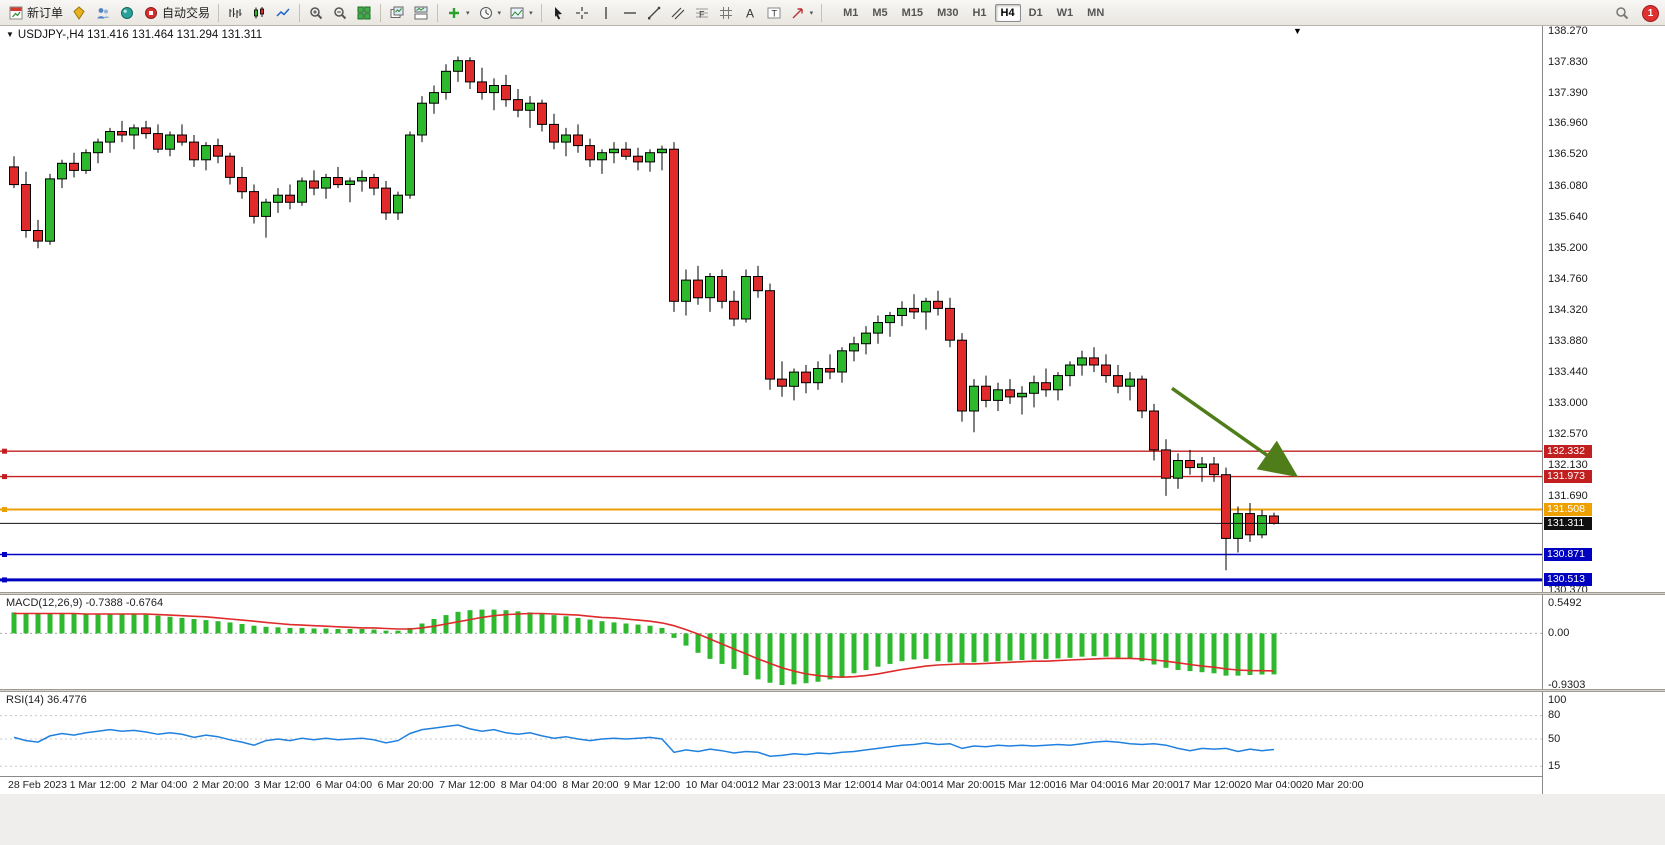 The height and width of the screenshot is (845, 1665). I want to click on rsi-canvas, so click(771, 734).